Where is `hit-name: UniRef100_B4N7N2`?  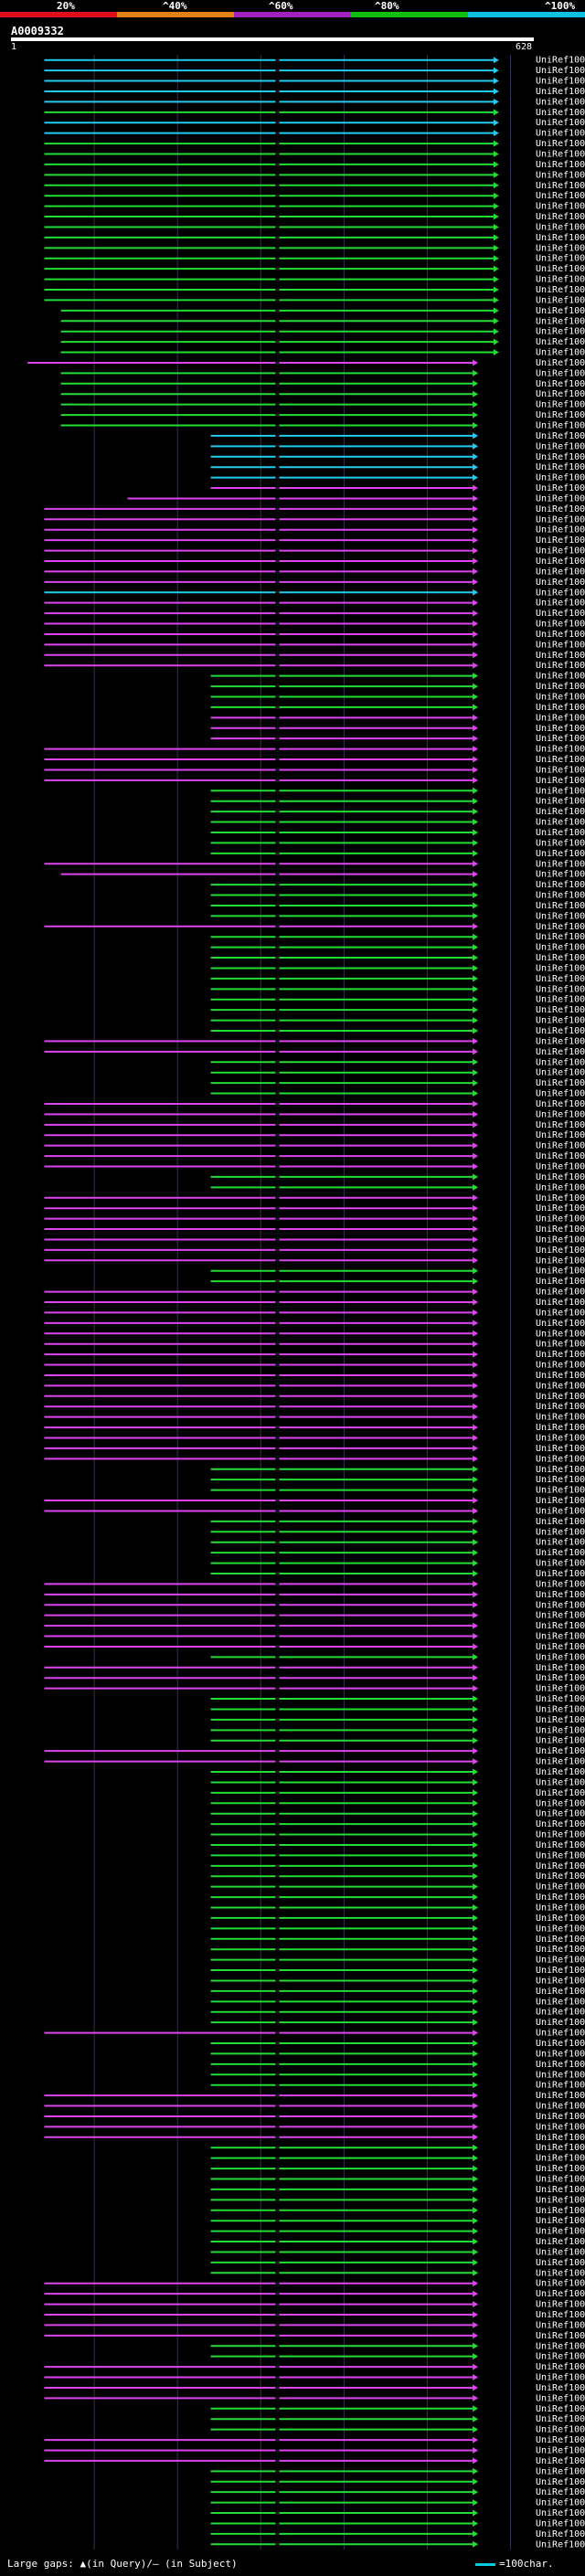 hit-name: UniRef100_B4N7N2 is located at coordinates (561, 562).